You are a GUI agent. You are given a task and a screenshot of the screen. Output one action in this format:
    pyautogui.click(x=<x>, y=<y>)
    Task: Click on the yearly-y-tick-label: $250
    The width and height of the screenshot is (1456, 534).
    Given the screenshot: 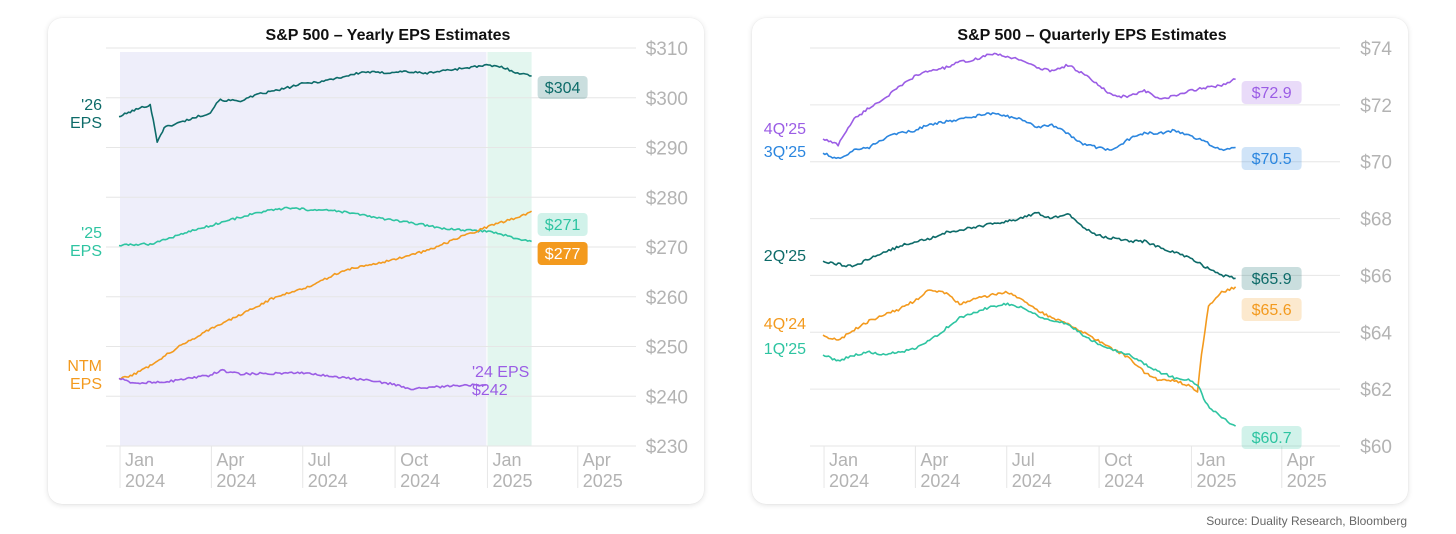 What is the action you would take?
    pyautogui.click(x=667, y=348)
    